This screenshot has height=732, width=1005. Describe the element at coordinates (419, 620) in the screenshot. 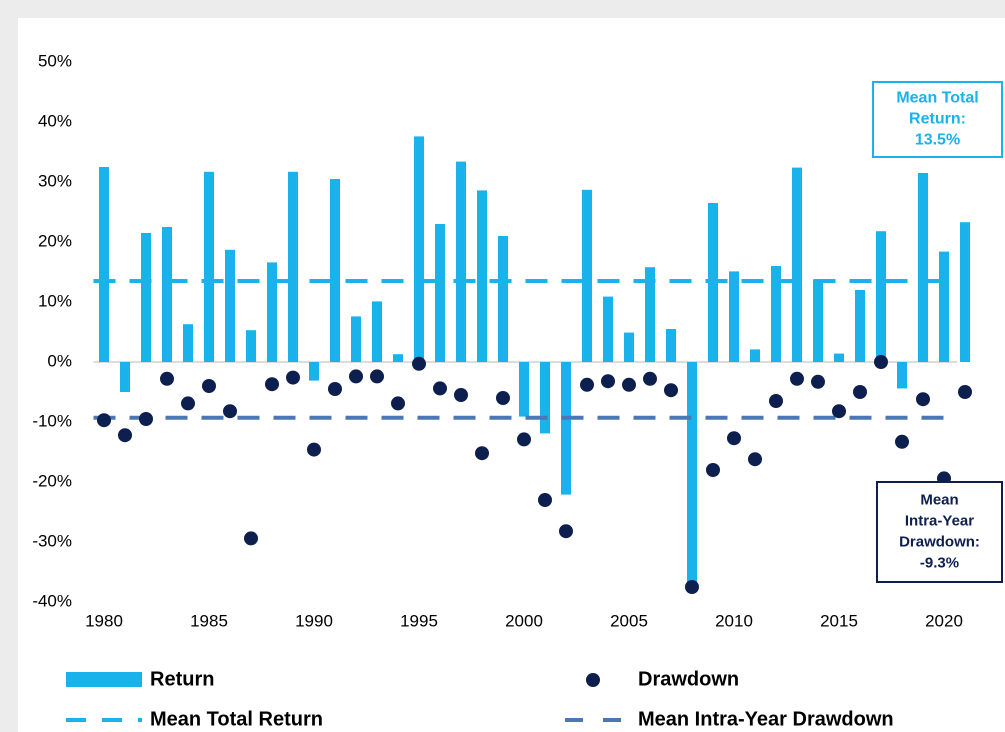

I see `x-tick-label: 1995` at that location.